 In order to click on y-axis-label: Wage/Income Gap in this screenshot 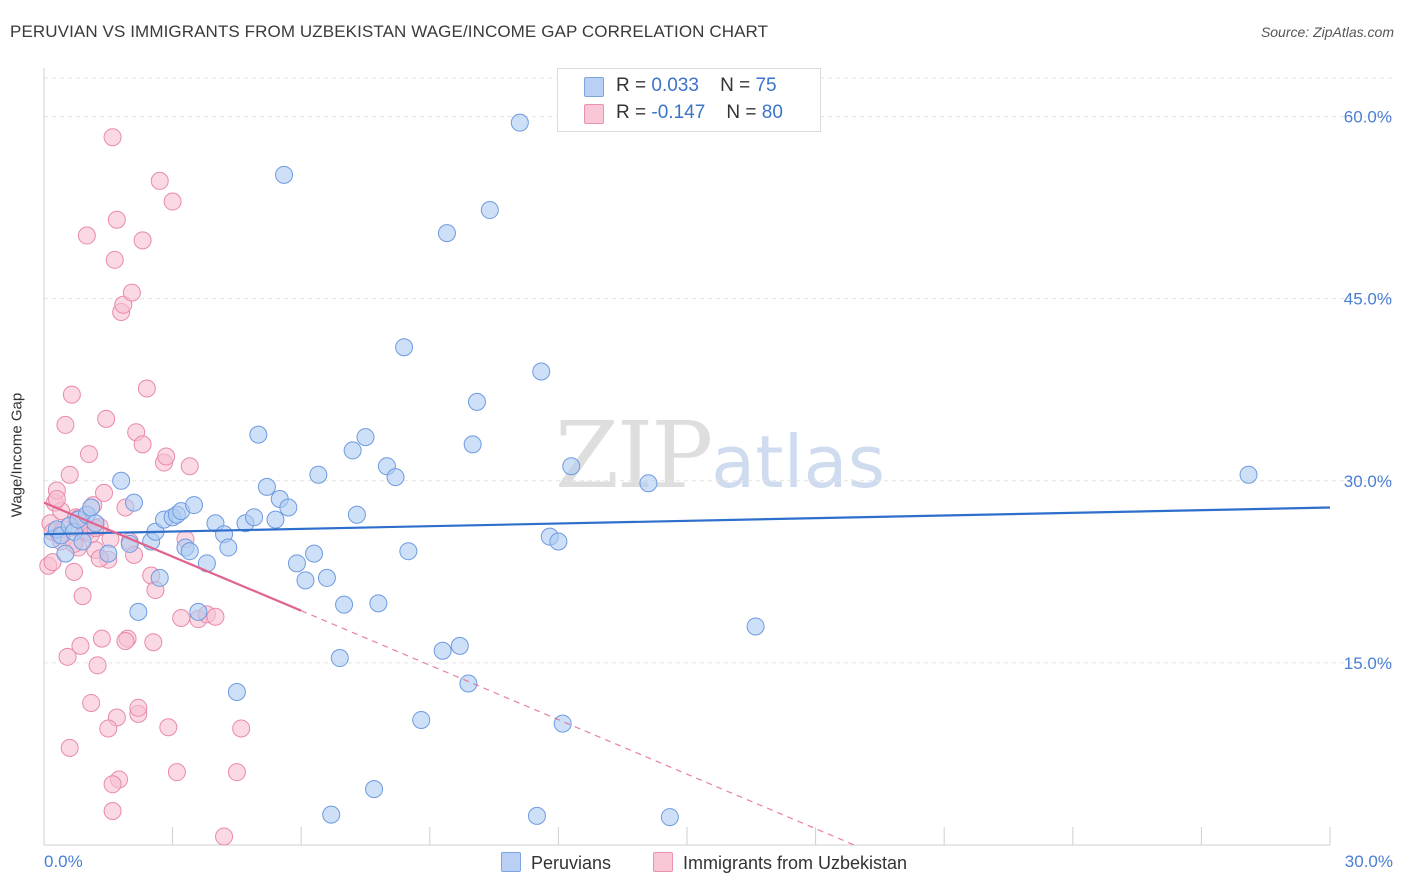, I will do `click(17, 455)`.